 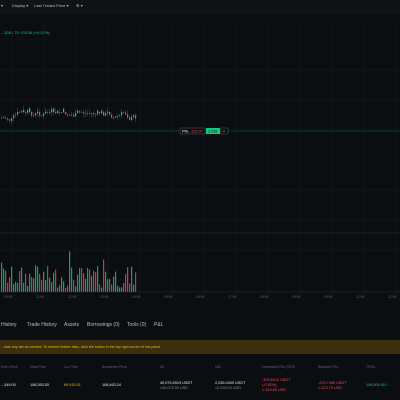 What do you see at coordinates (9, 367) in the screenshot?
I see `header-entry-price: Entry Price` at bounding box center [9, 367].